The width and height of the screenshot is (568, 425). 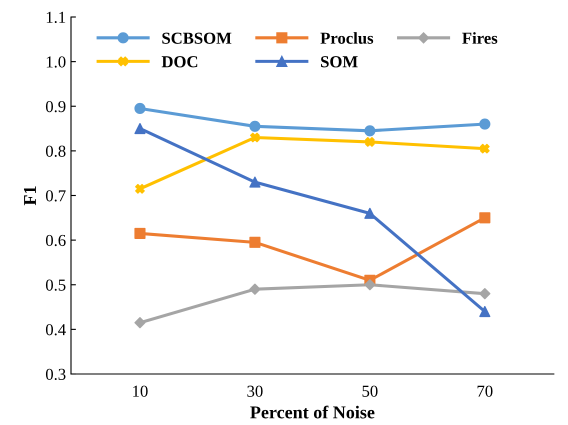 What do you see at coordinates (480, 38) in the screenshot?
I see `legend-label: Fires` at bounding box center [480, 38].